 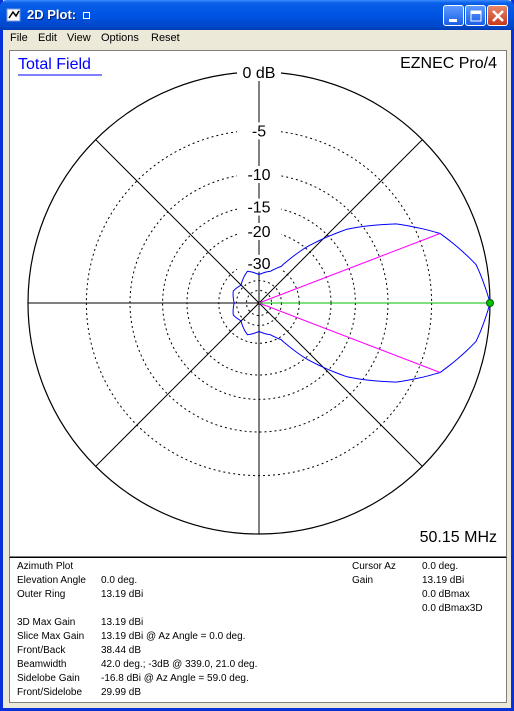 I want to click on info-value: 13.19 dBi @ Az Angle = 0.0 deg., so click(x=173, y=636).